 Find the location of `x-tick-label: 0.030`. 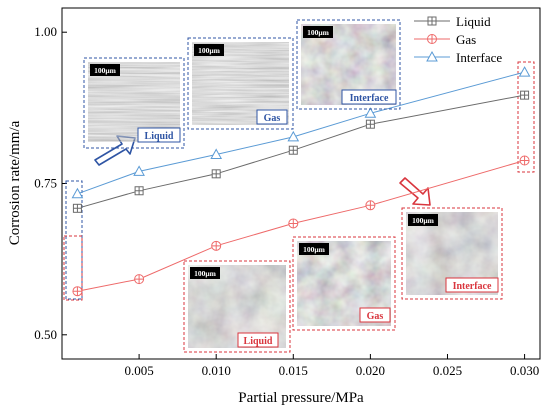

x-tick-label: 0.030 is located at coordinates (524, 370).